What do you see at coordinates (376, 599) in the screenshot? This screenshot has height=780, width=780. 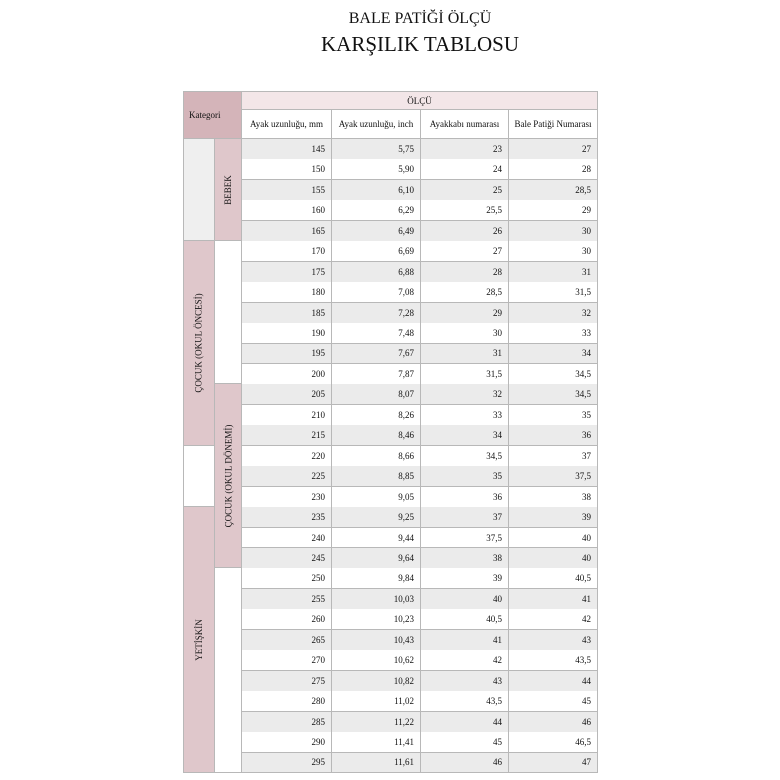 I see `table-cell: 10,03` at bounding box center [376, 599].